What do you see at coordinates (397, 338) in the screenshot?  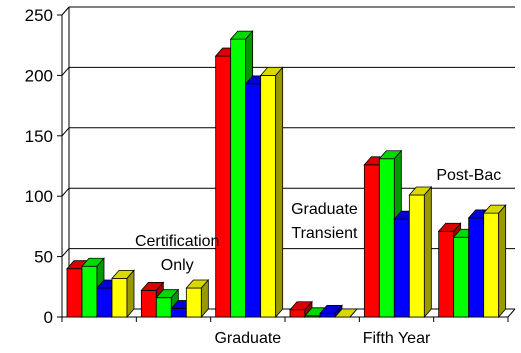 I see `x-category-label: Fifth Year` at bounding box center [397, 338].